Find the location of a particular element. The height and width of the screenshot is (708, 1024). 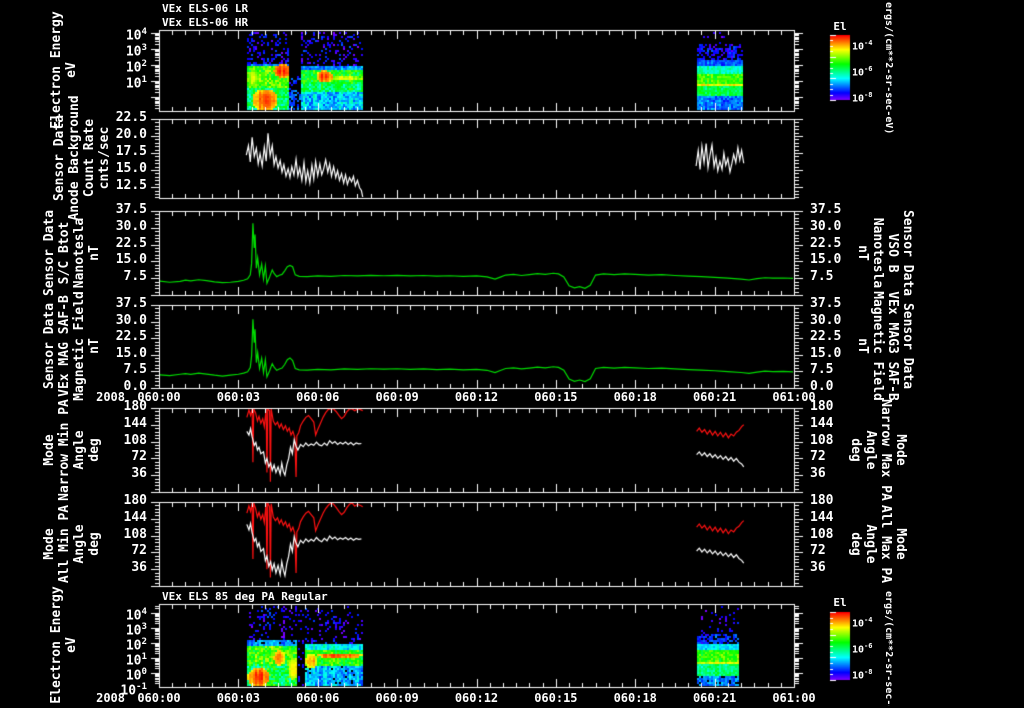

left-axis-label-line: Anode Background is located at coordinates (74, 158).